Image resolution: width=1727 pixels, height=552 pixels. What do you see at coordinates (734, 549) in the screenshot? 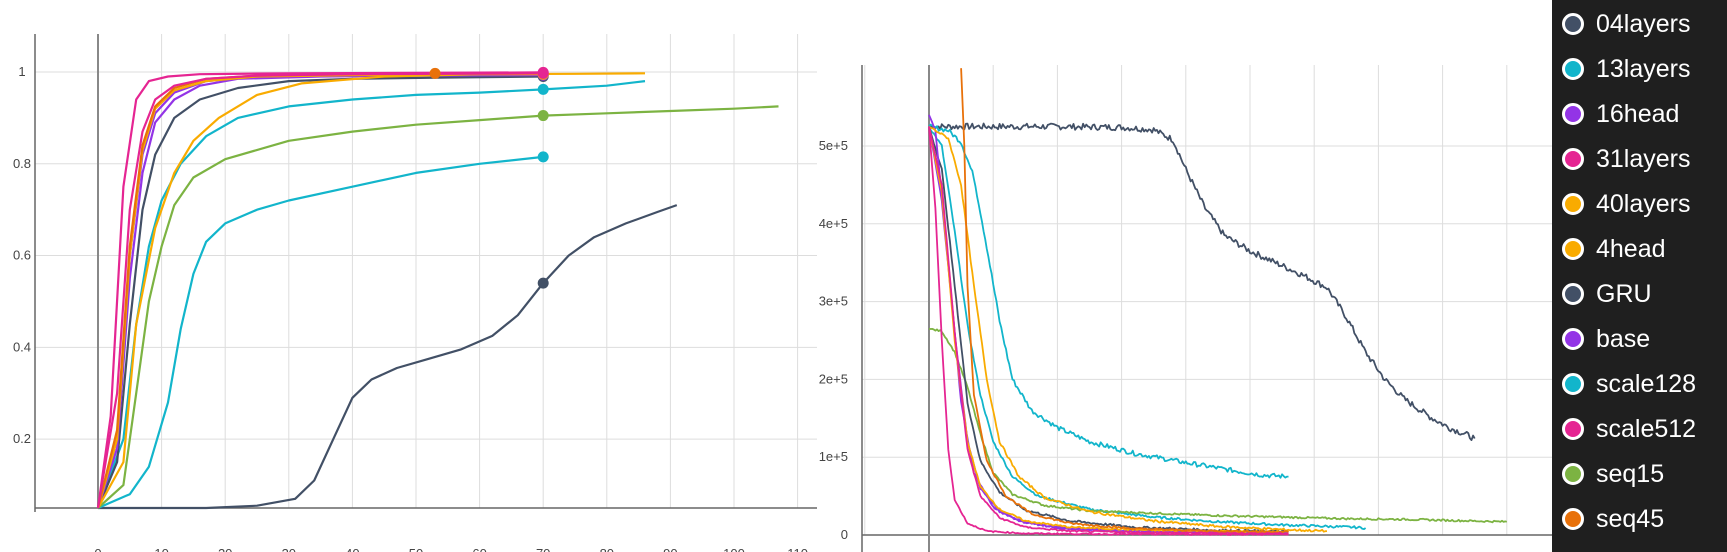
I see `left-x-tick-label: 100` at bounding box center [734, 549].